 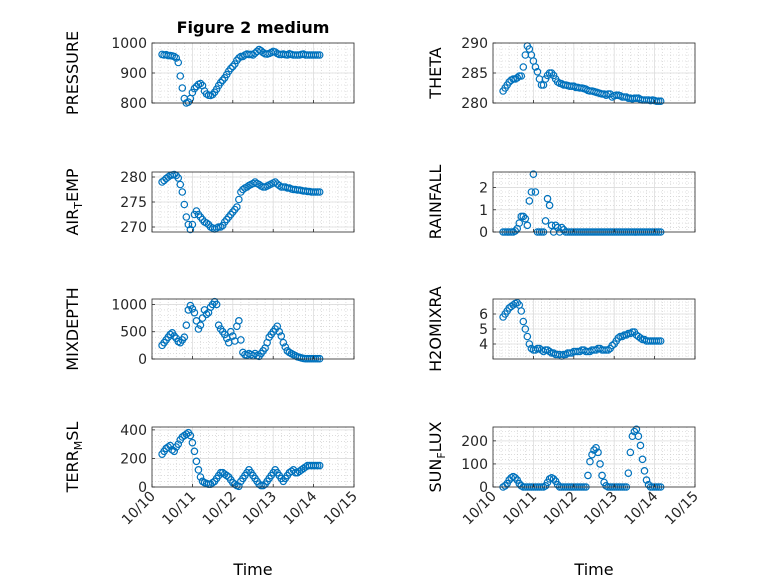 I want to click on y-axis-label: TERRMSL, so click(x=74, y=458).